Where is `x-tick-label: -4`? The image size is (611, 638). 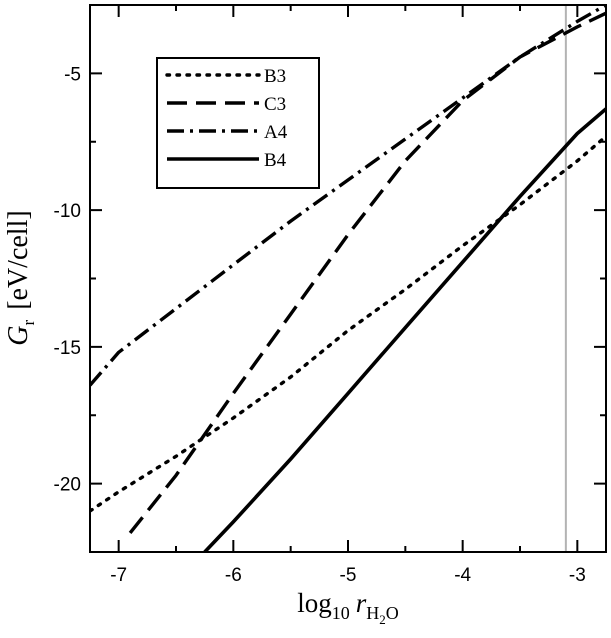
x-tick-label: -4 is located at coordinates (462, 575).